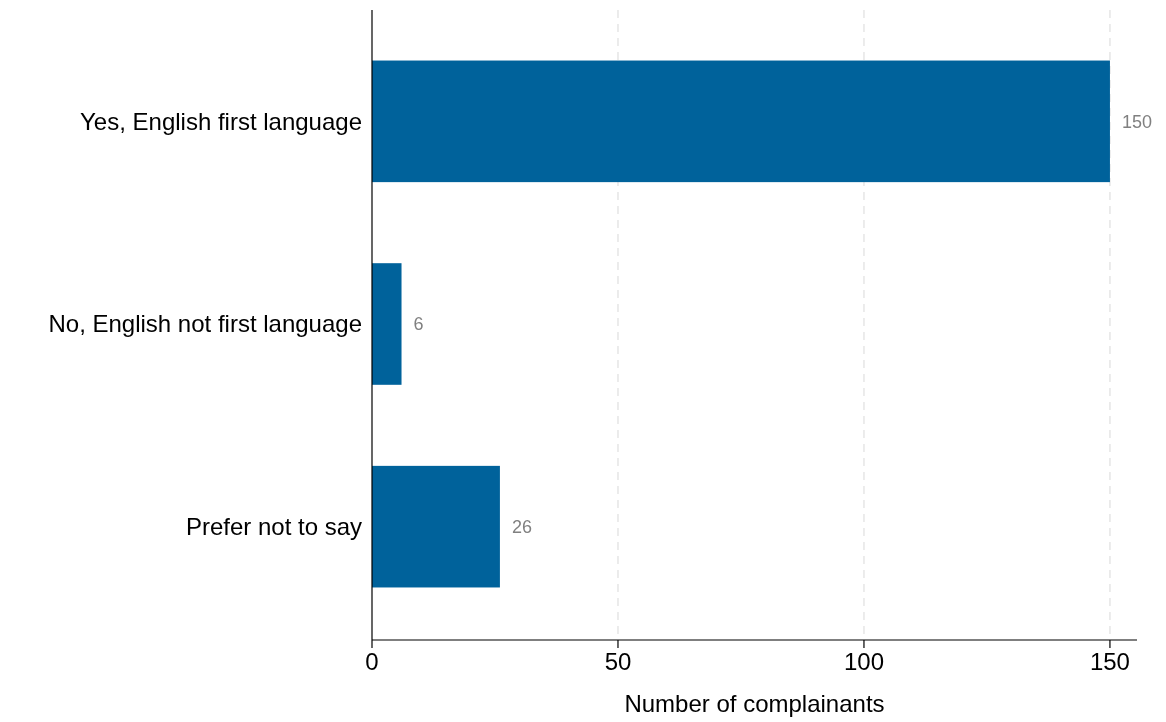 The height and width of the screenshot is (722, 1166). I want to click on x-axis-title: Number of complainants, so click(754, 703).